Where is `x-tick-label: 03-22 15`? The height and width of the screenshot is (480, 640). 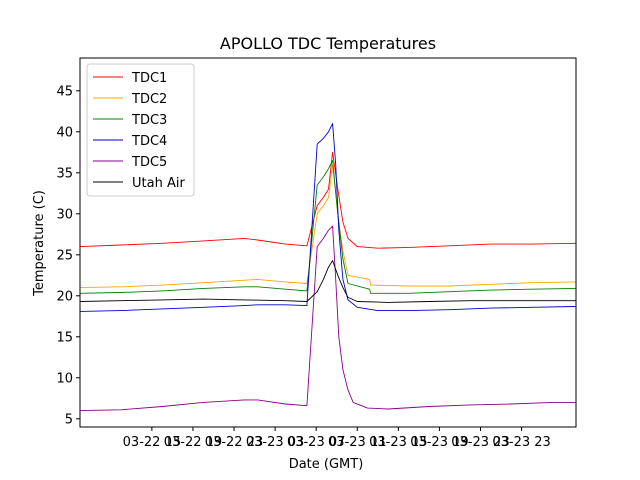
x-tick-label: 03-22 15 is located at coordinates (152, 442).